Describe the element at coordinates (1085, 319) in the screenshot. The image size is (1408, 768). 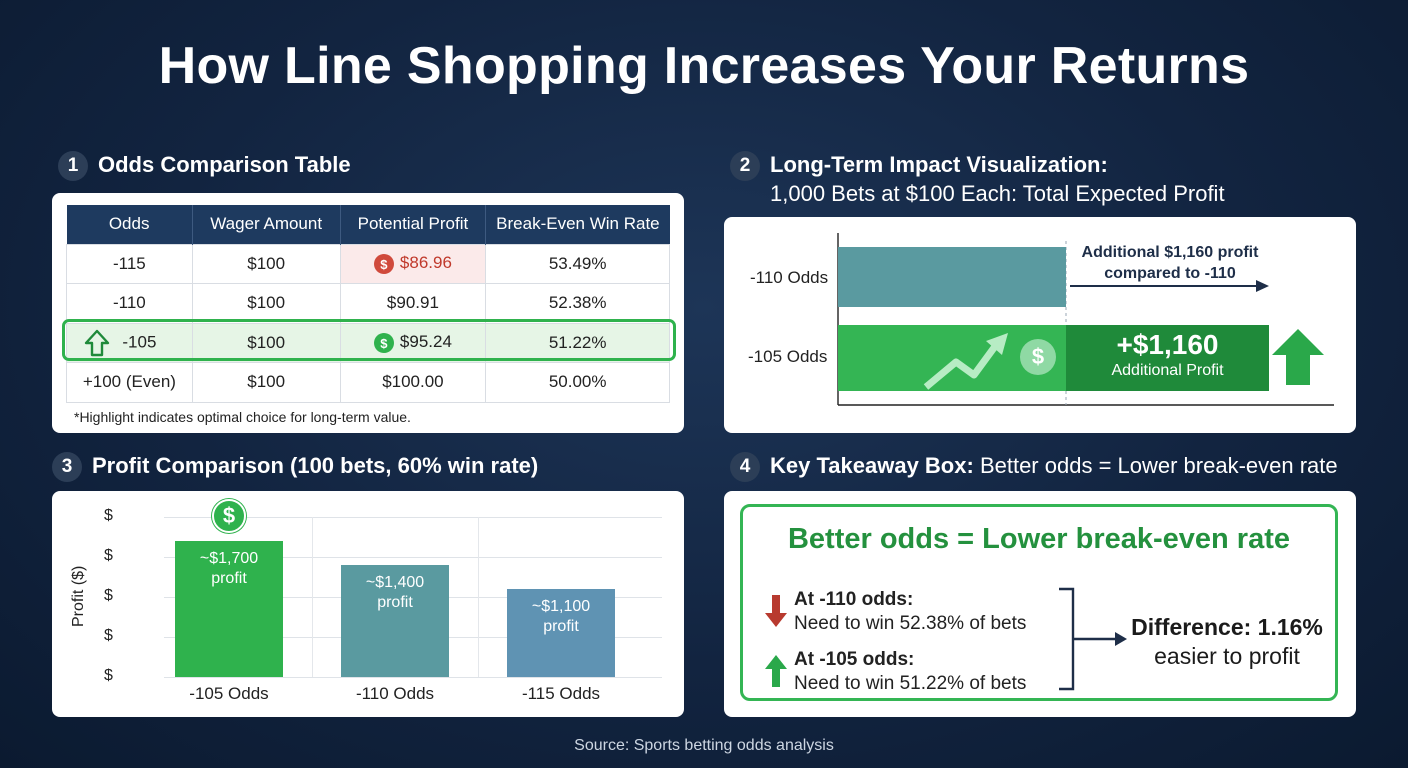
I see `impact-chart` at that location.